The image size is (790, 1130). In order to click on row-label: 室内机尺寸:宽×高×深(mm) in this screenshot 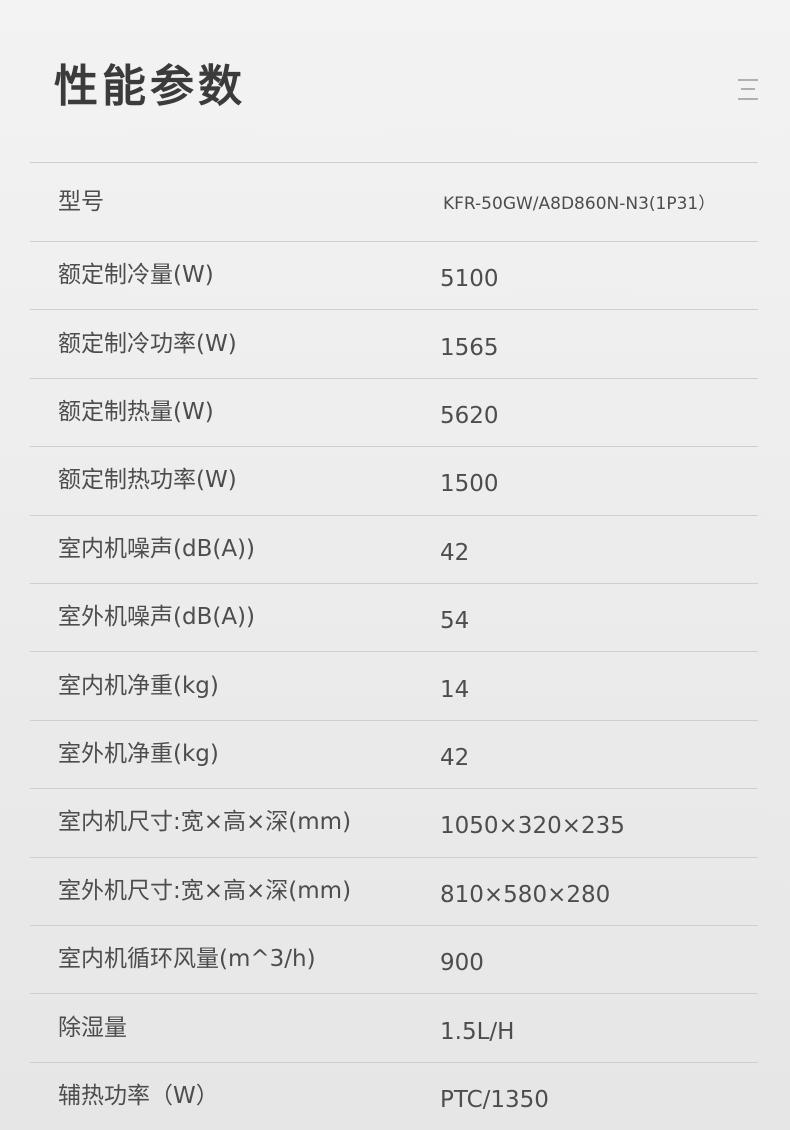, I will do `click(205, 822)`.